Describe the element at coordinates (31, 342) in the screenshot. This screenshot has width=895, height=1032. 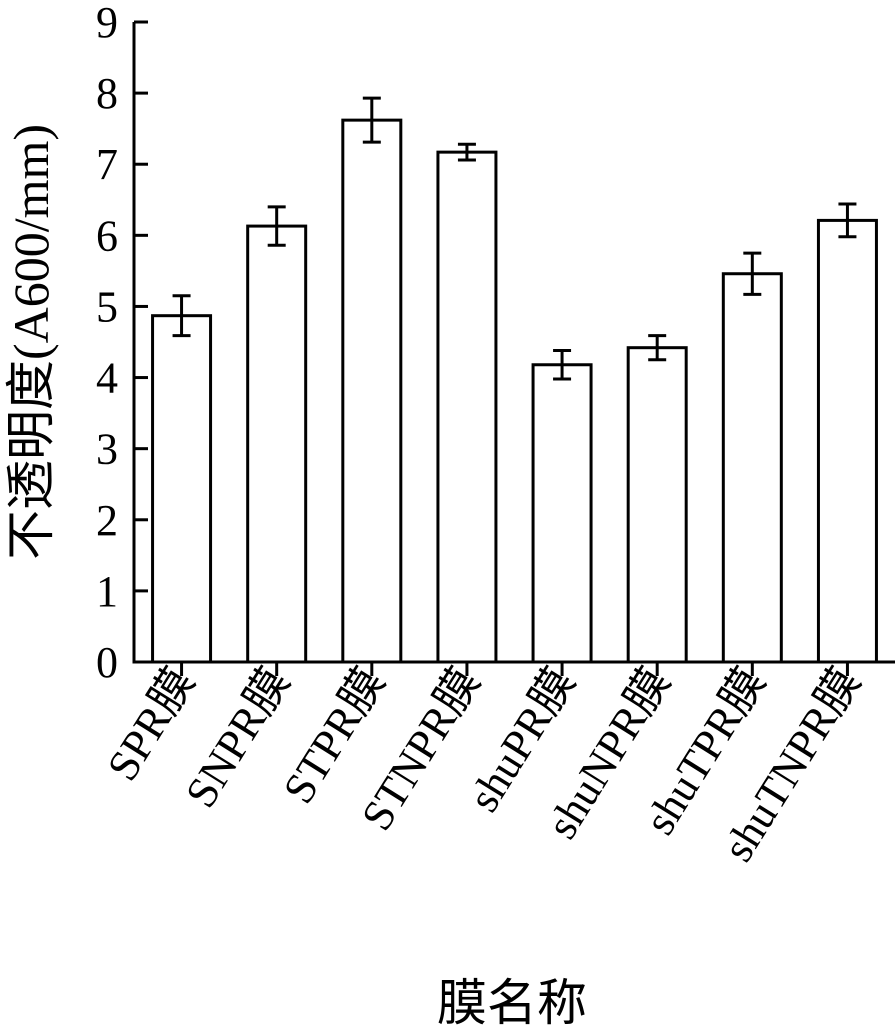
I see `y-axis-title: 不透明度(A600/mm)` at that location.